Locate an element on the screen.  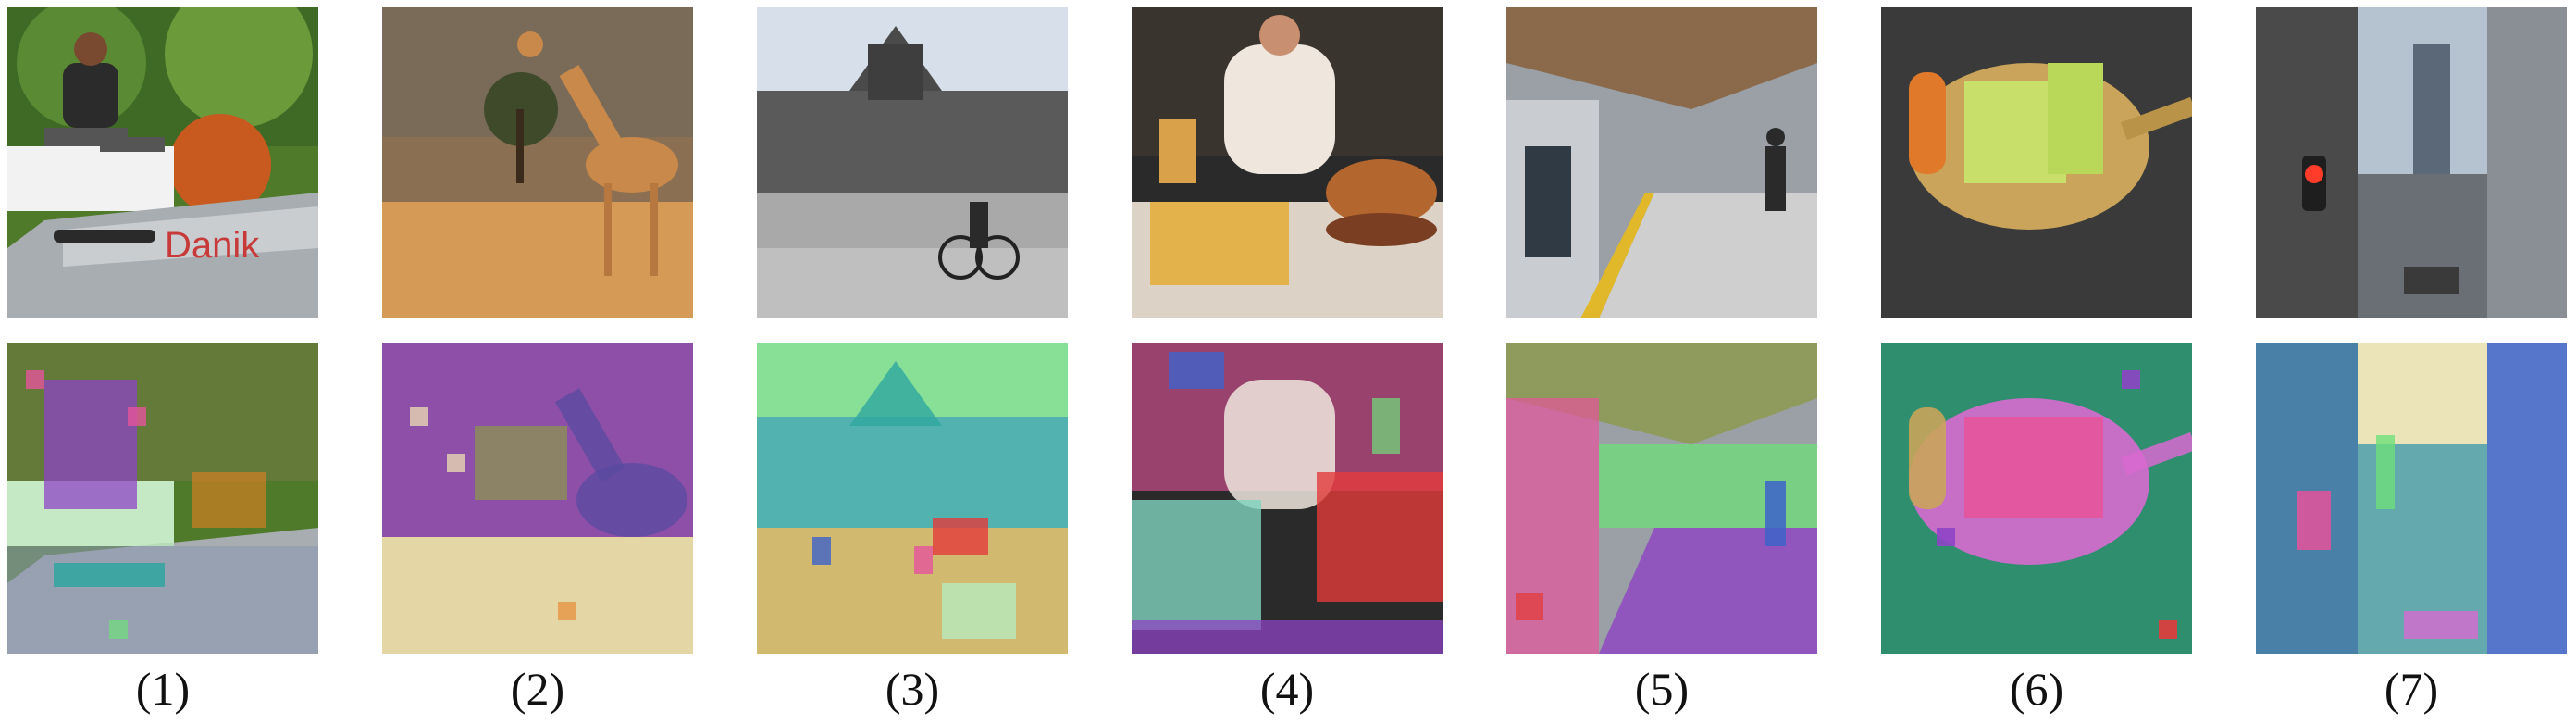
panel-4: (4) is located at coordinates (1288, 365).